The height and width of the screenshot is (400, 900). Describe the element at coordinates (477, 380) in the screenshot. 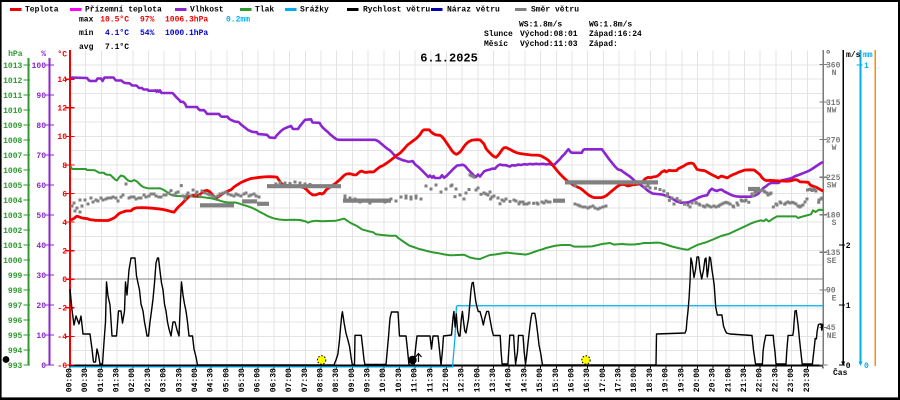

I see `svg-text: 13:00` at that location.